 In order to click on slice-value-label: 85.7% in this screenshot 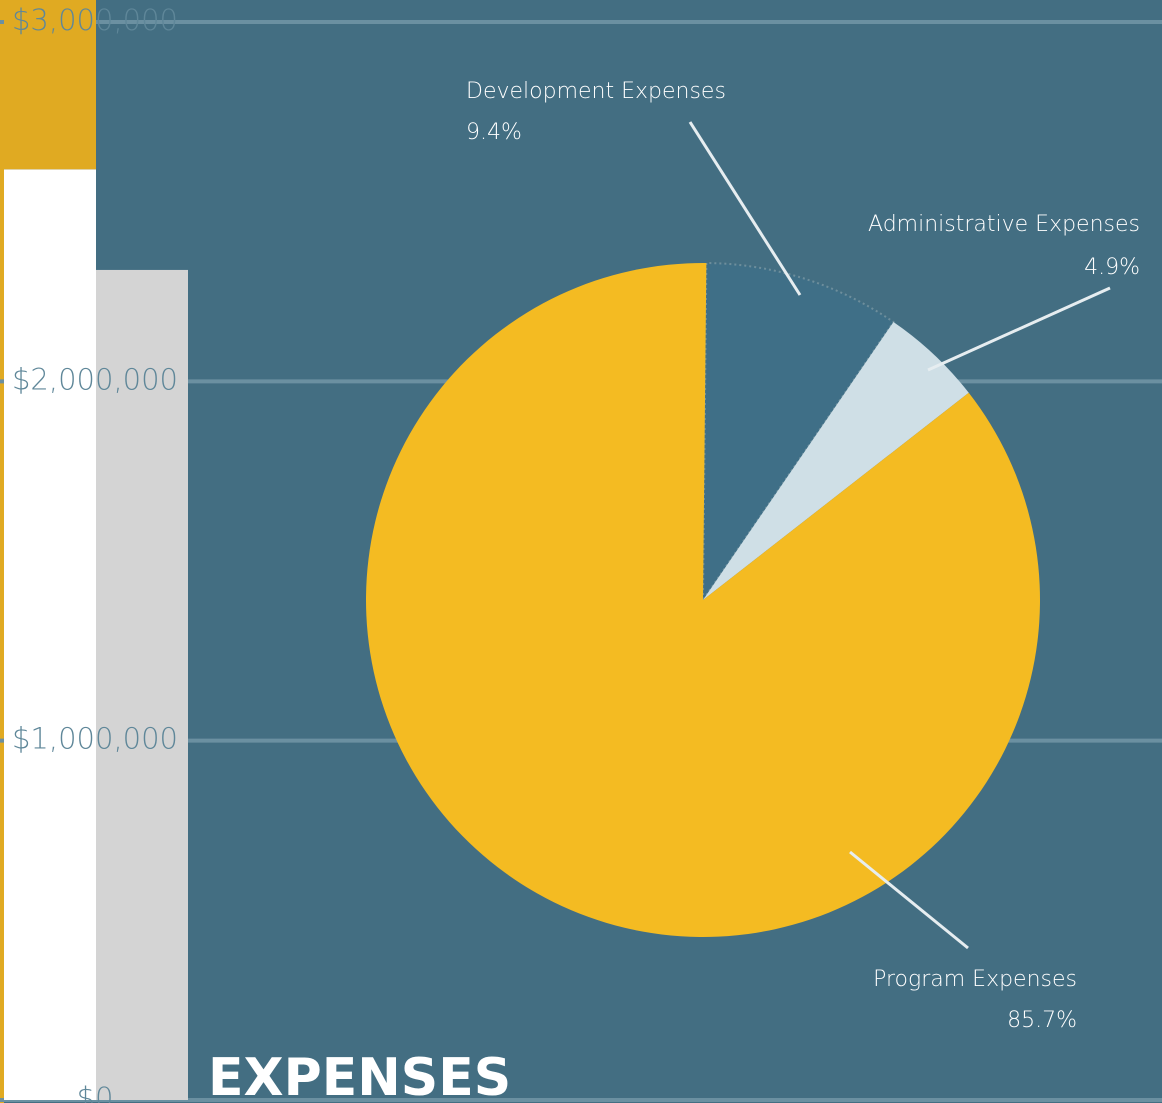, I will do `click(1042, 1020)`.